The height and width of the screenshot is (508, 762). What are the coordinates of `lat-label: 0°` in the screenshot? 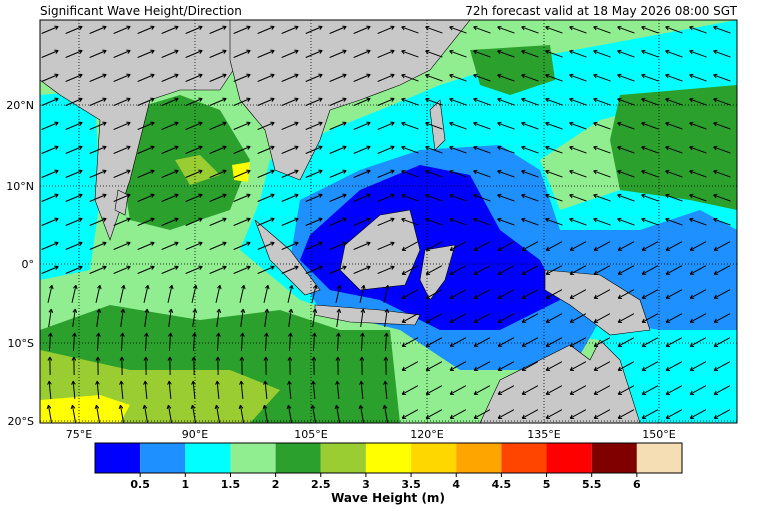 It's located at (28, 264).